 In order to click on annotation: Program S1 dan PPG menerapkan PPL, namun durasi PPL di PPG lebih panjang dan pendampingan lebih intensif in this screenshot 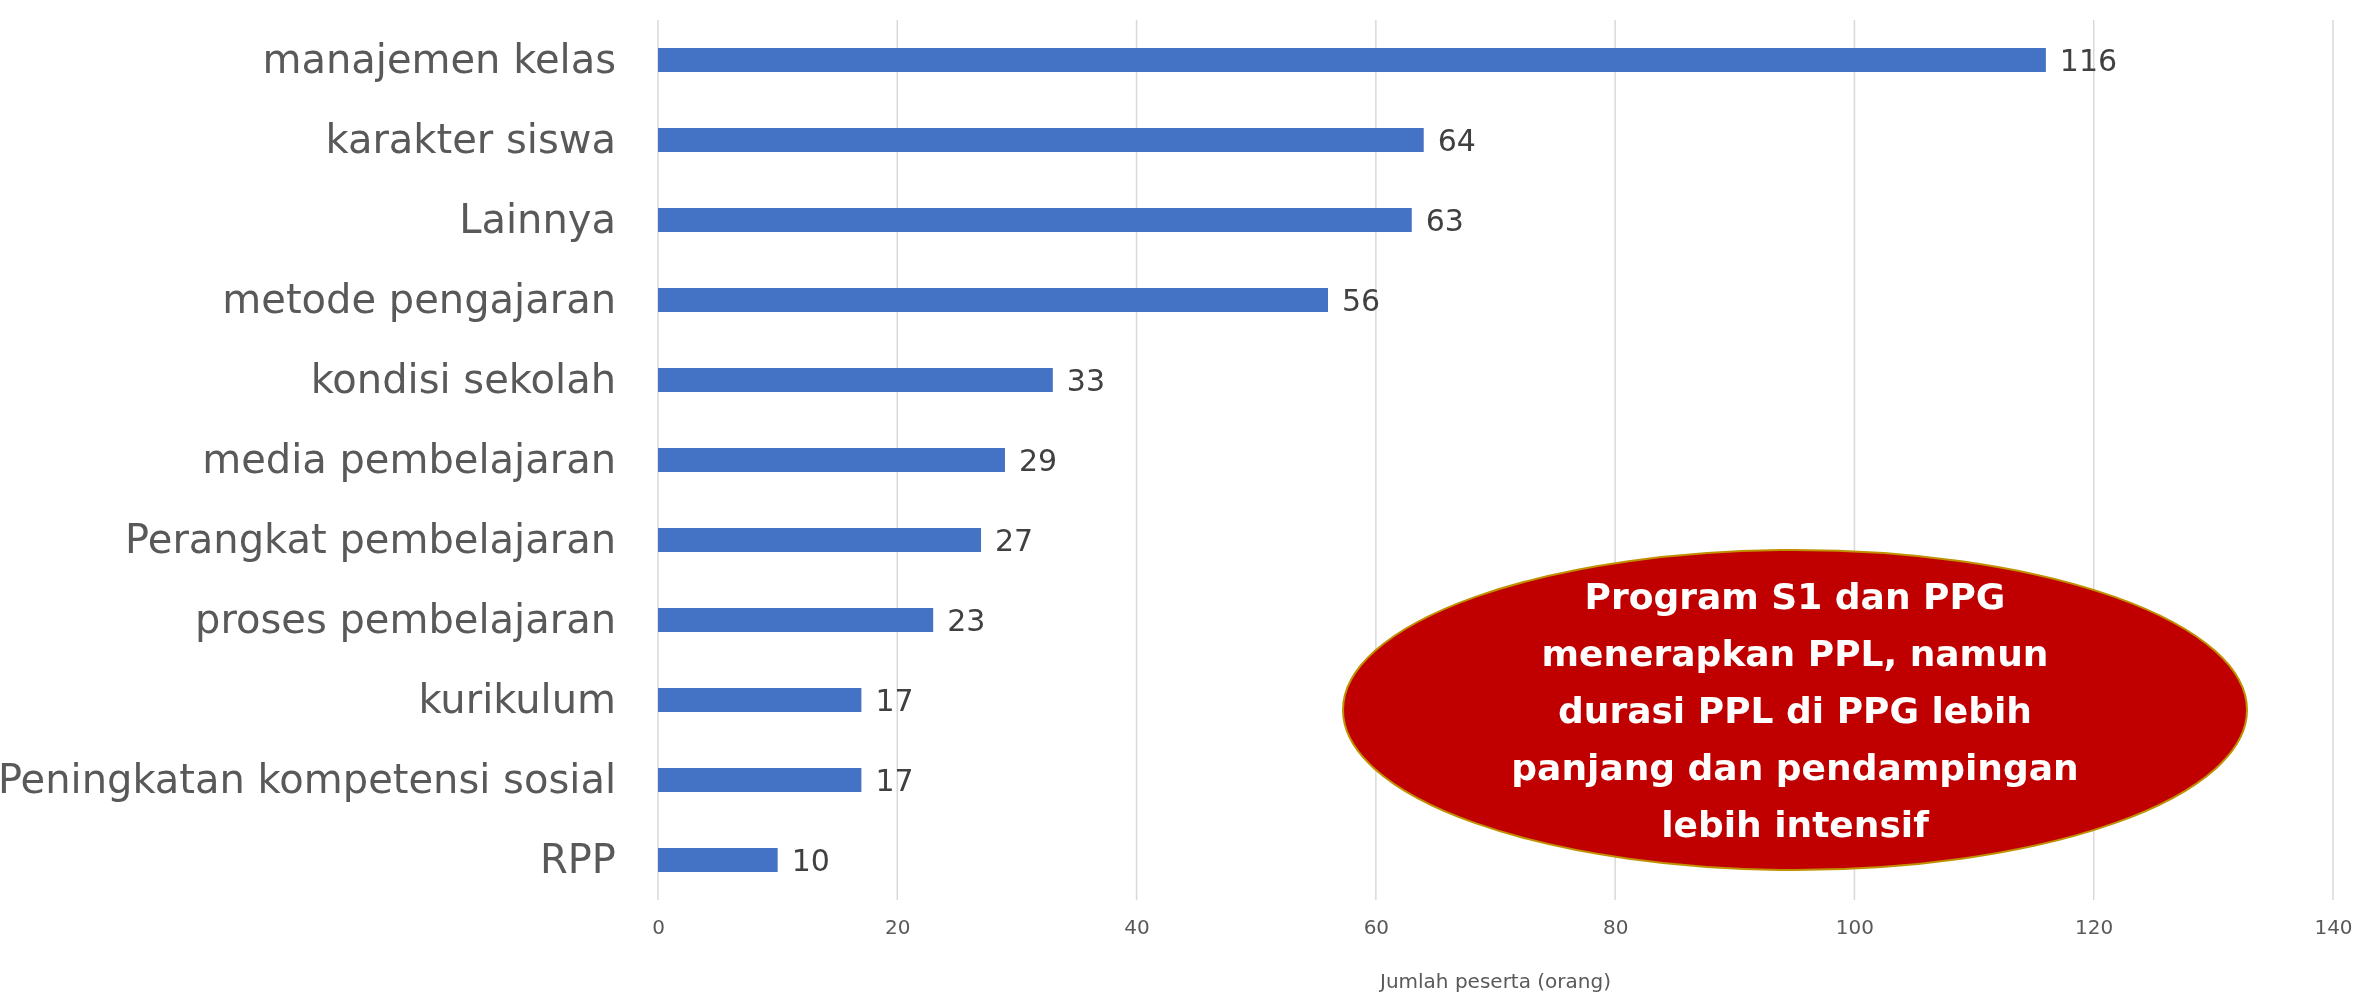, I will do `click(1795, 710)`.